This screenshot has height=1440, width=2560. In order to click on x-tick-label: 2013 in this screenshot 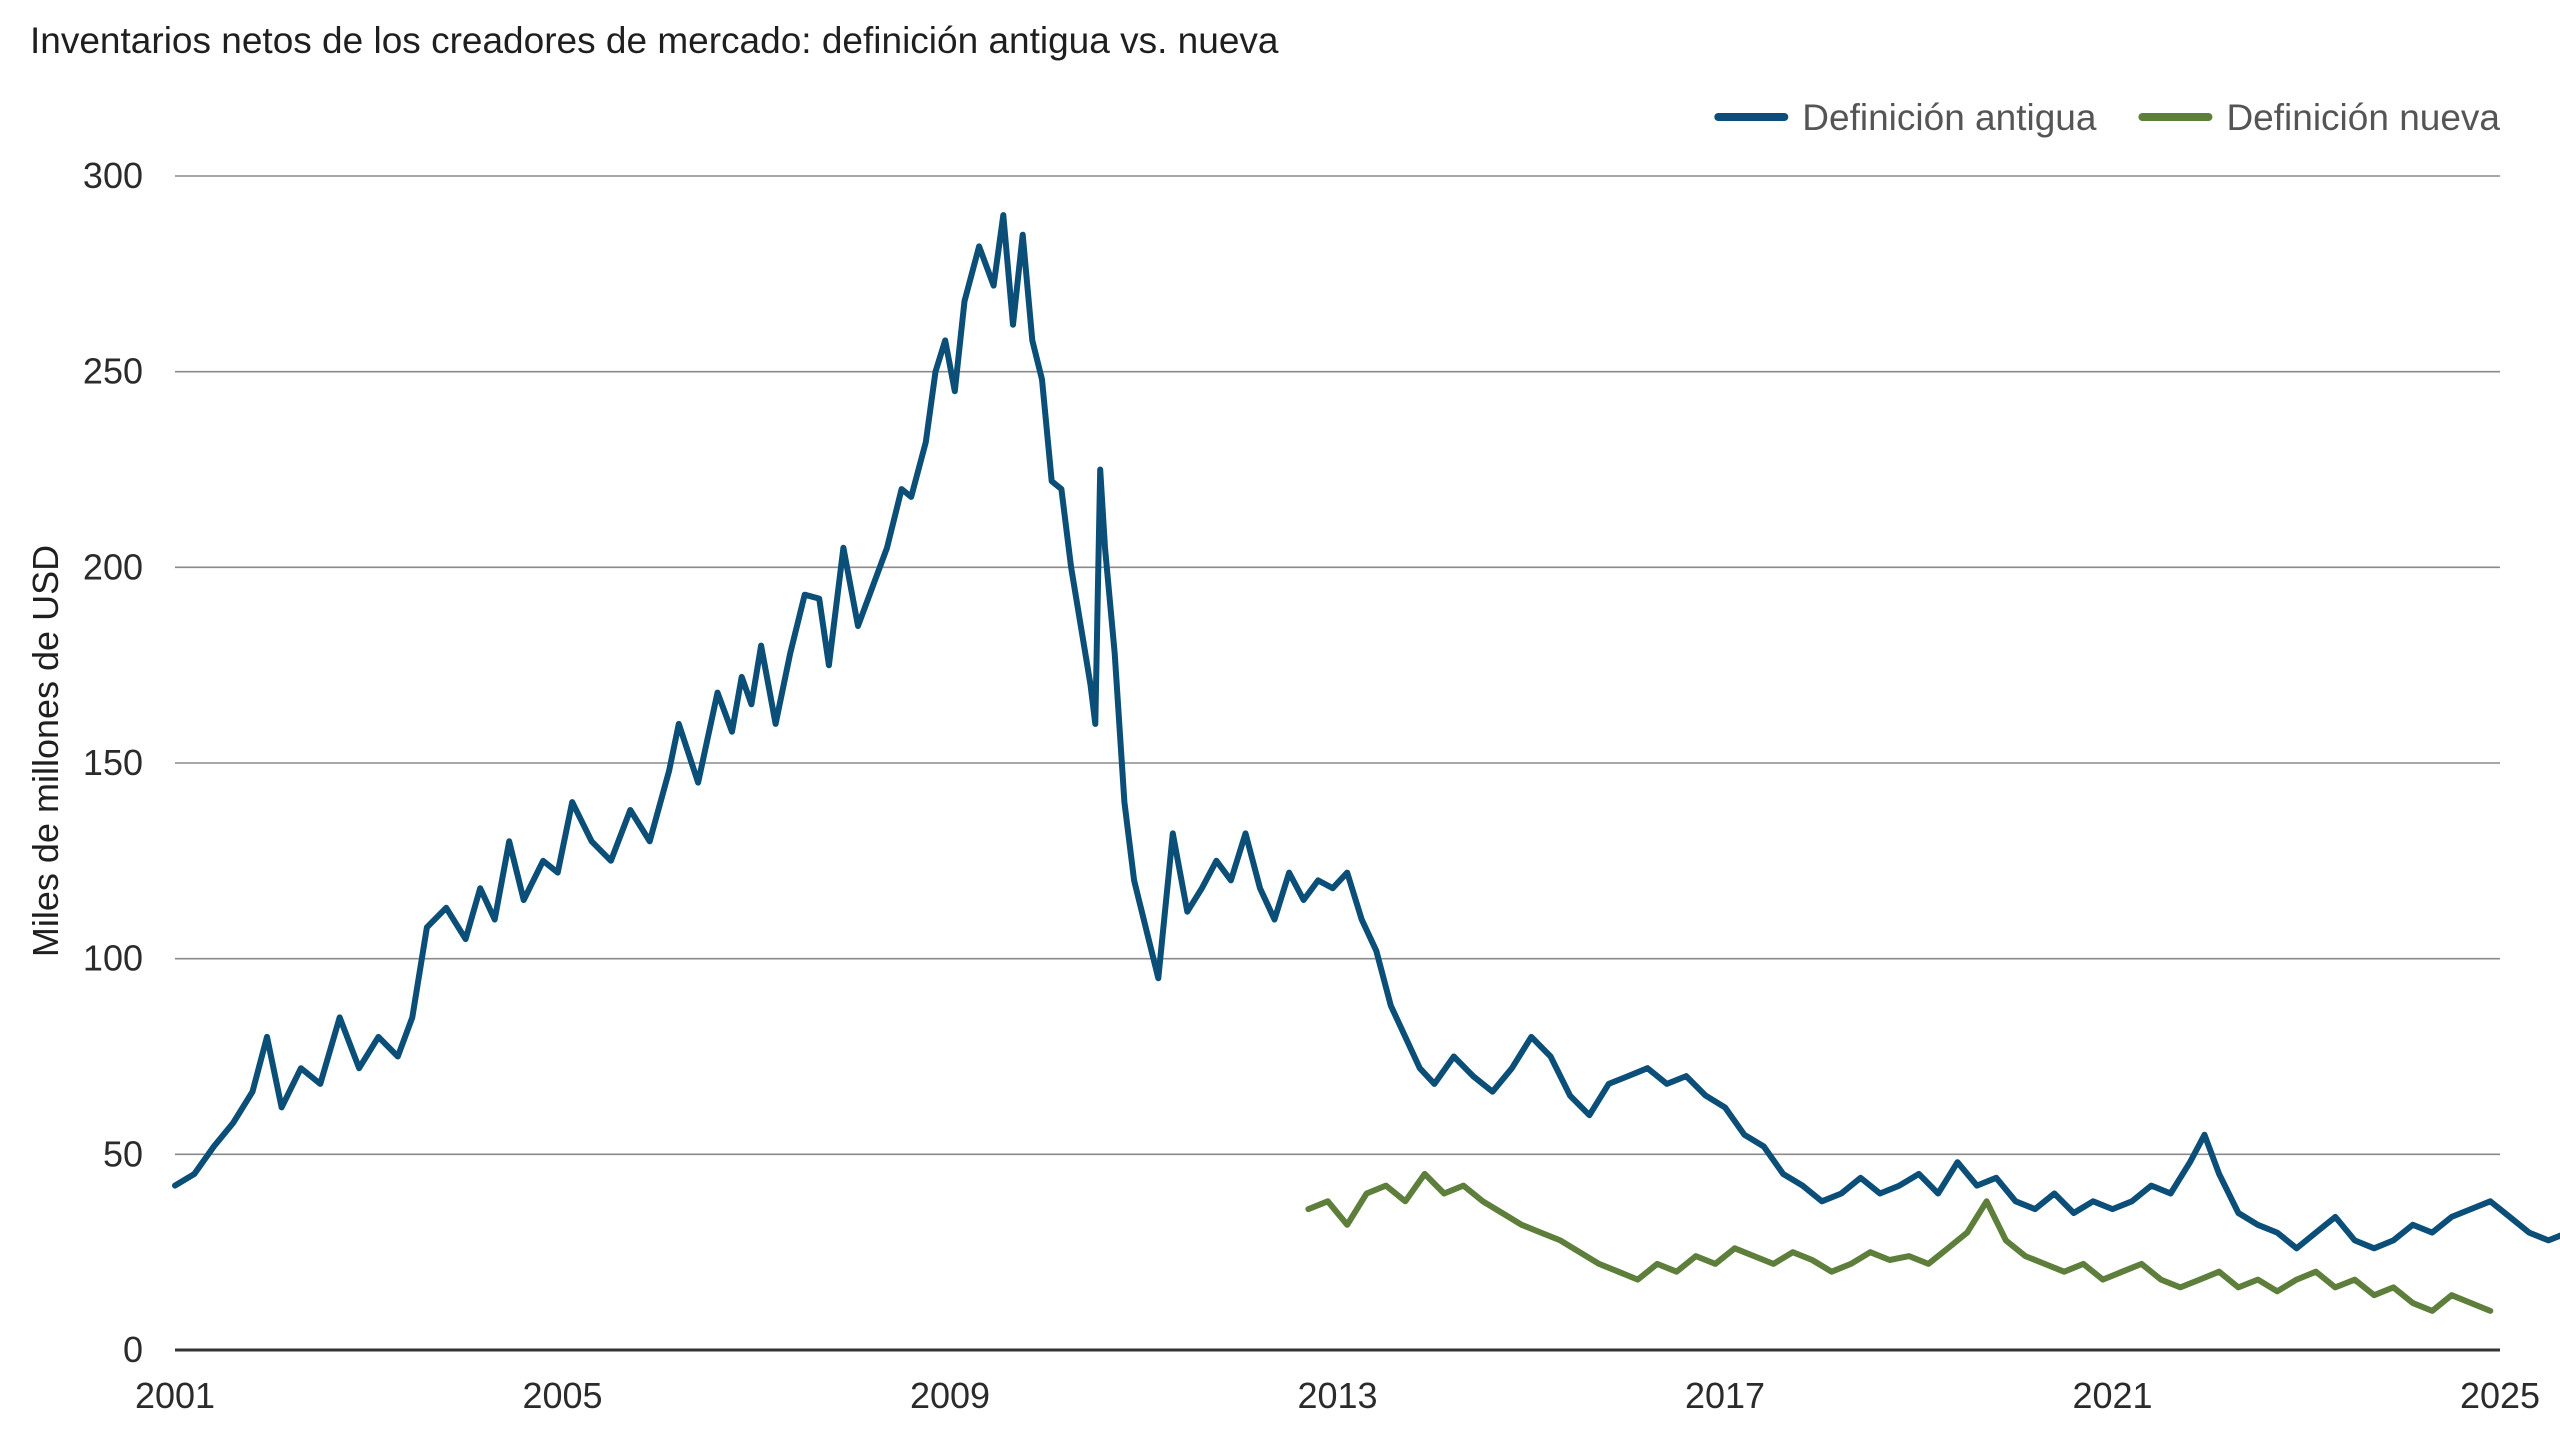, I will do `click(1337, 1395)`.